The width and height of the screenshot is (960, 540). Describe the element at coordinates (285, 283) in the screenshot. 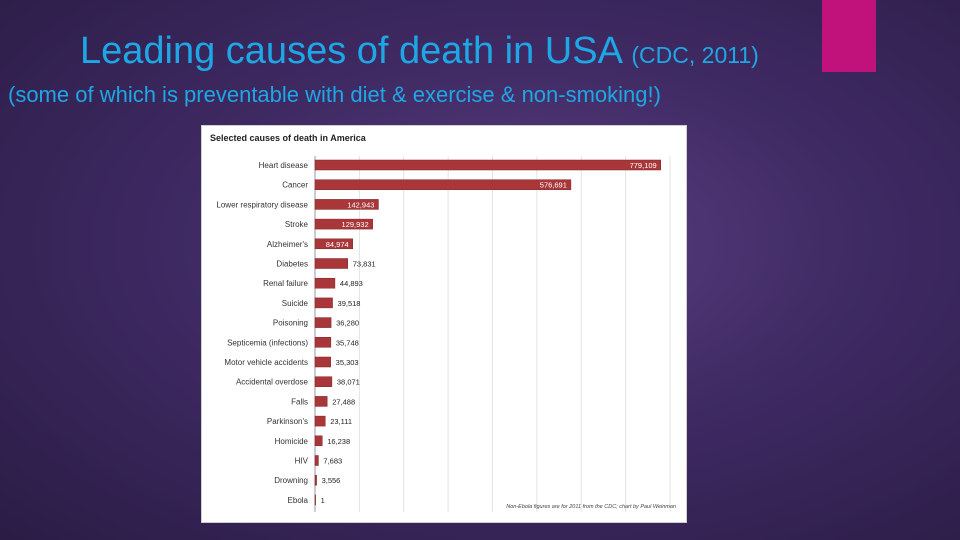

I see `category-label: Renal failure` at that location.